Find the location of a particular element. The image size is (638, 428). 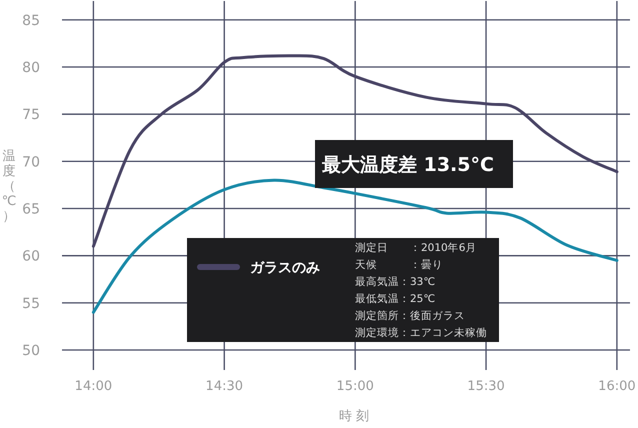

x-tick-label: 15:30 is located at coordinates (486, 386).